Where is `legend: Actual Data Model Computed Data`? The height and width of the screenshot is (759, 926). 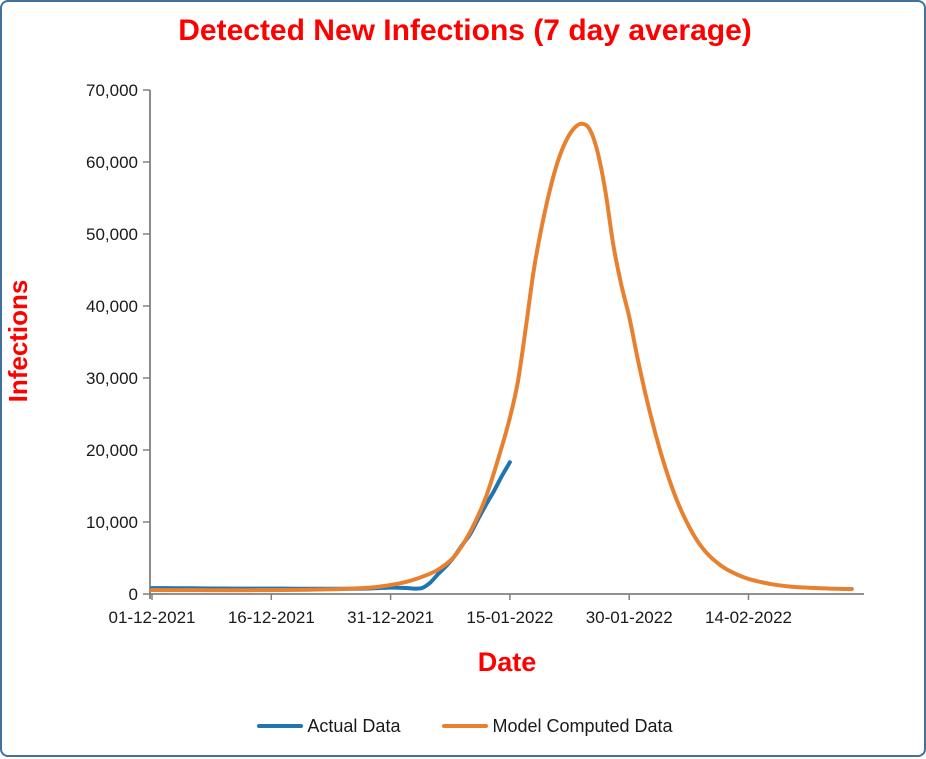
legend: Actual Data Model Computed Data is located at coordinates (464, 726).